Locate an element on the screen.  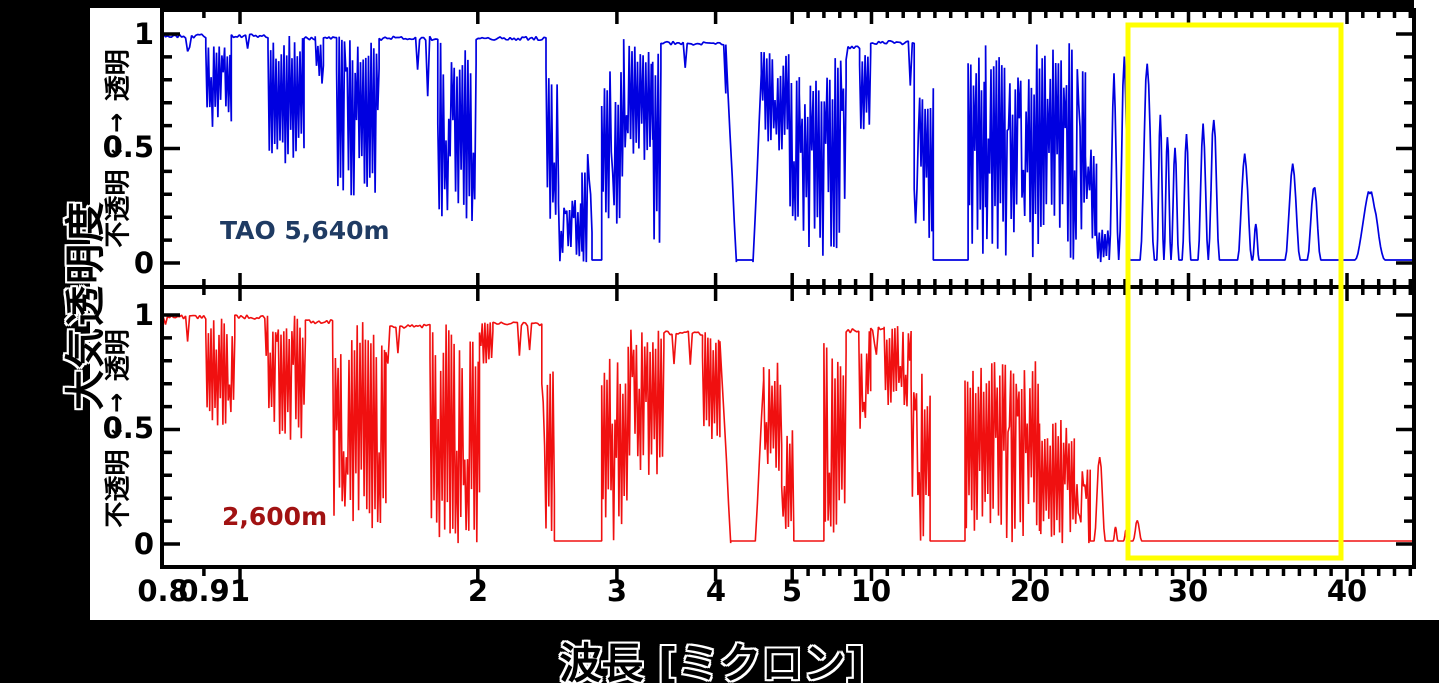
highlight-box-26-40um is located at coordinates (1234, 291).